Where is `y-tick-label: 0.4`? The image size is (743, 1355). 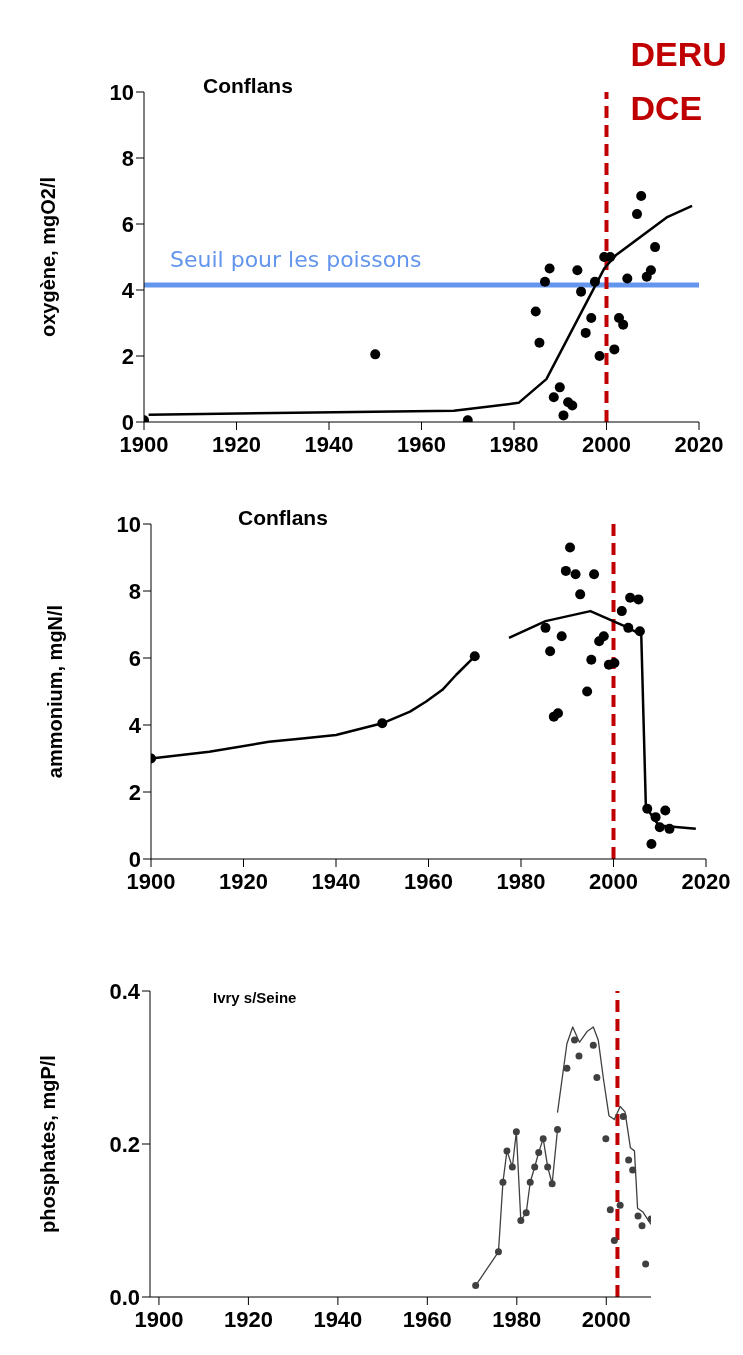 y-tick-label: 0.4 is located at coordinates (125, 991).